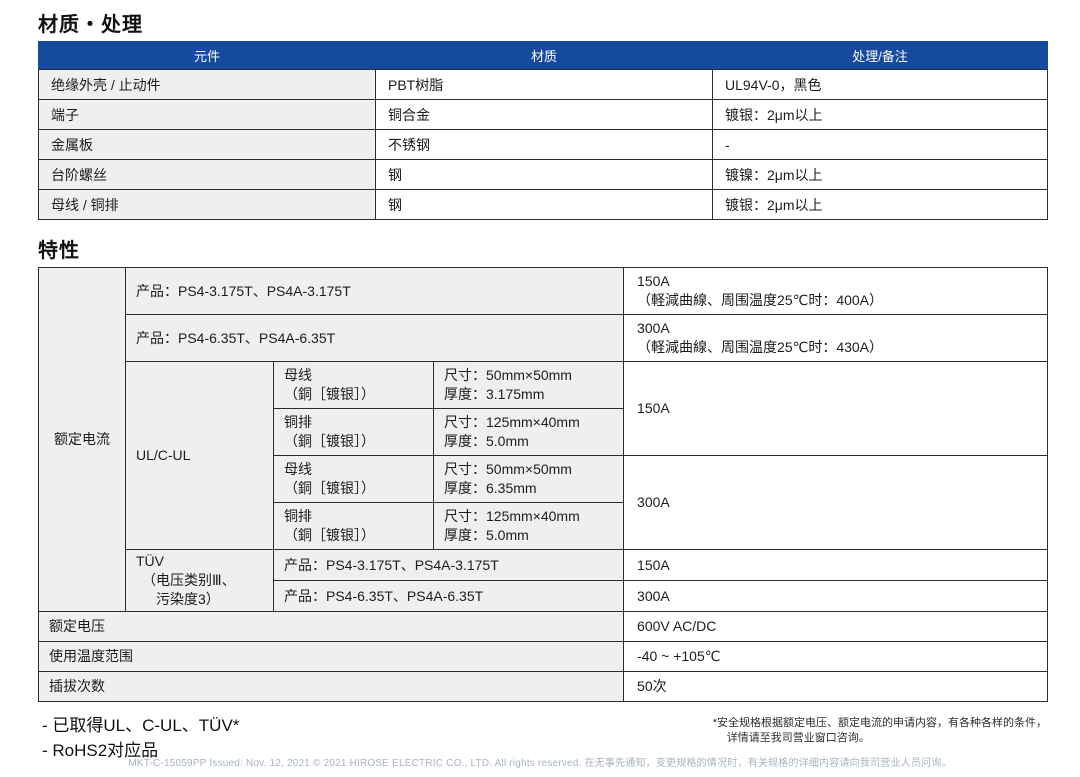  What do you see at coordinates (798, 738) in the screenshot?
I see `footnote-line2: 详情请至我司营业窗口咨询。` at bounding box center [798, 738].